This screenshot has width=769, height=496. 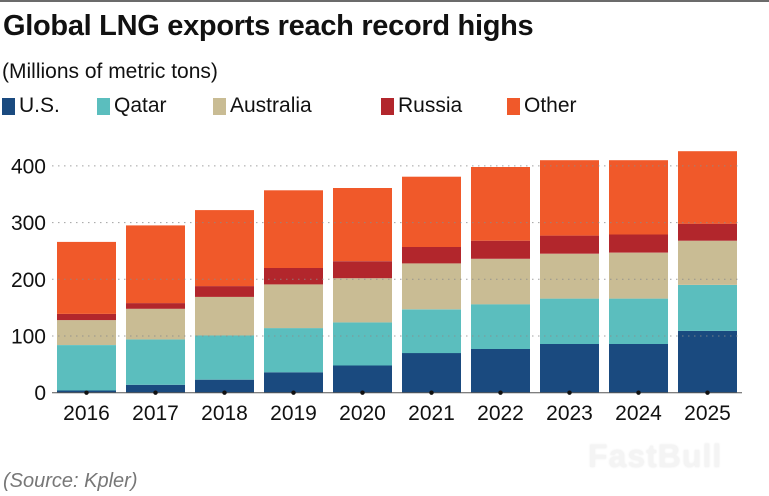 I want to click on bar-2018-russia, so click(x=224, y=291).